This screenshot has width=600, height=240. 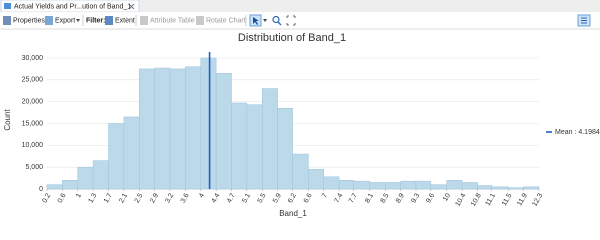 What do you see at coordinates (78, 20) in the screenshot?
I see `export-dropdown` at bounding box center [78, 20].